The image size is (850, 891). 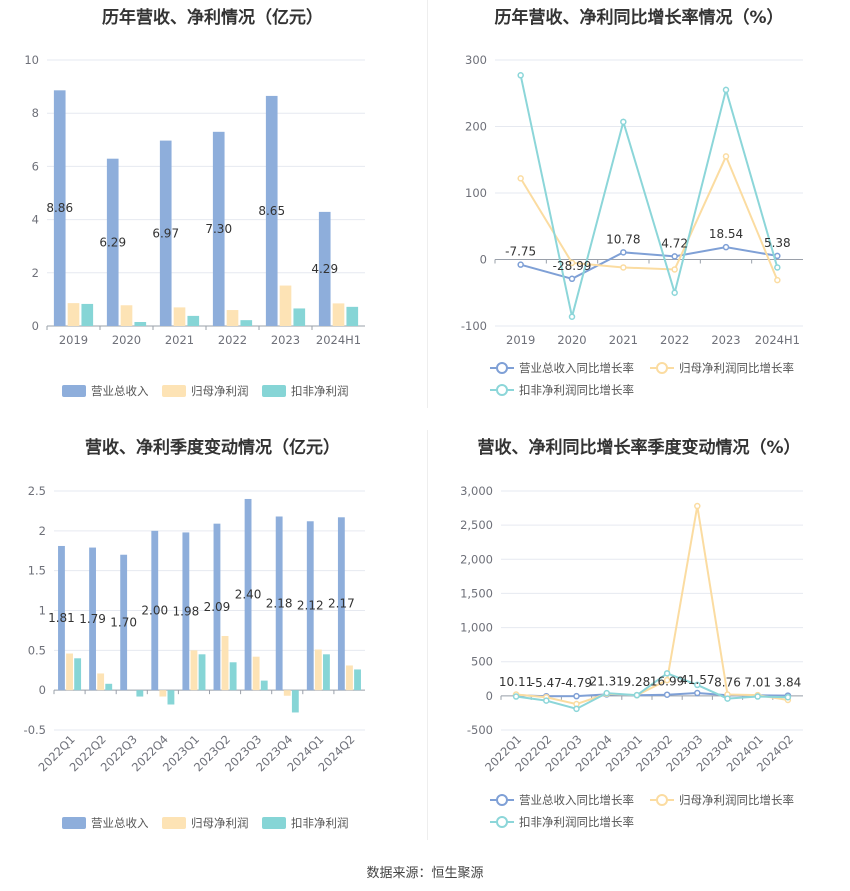 What do you see at coordinates (777, 340) in the screenshot?
I see `x-tick-label: 2024H1` at bounding box center [777, 340].